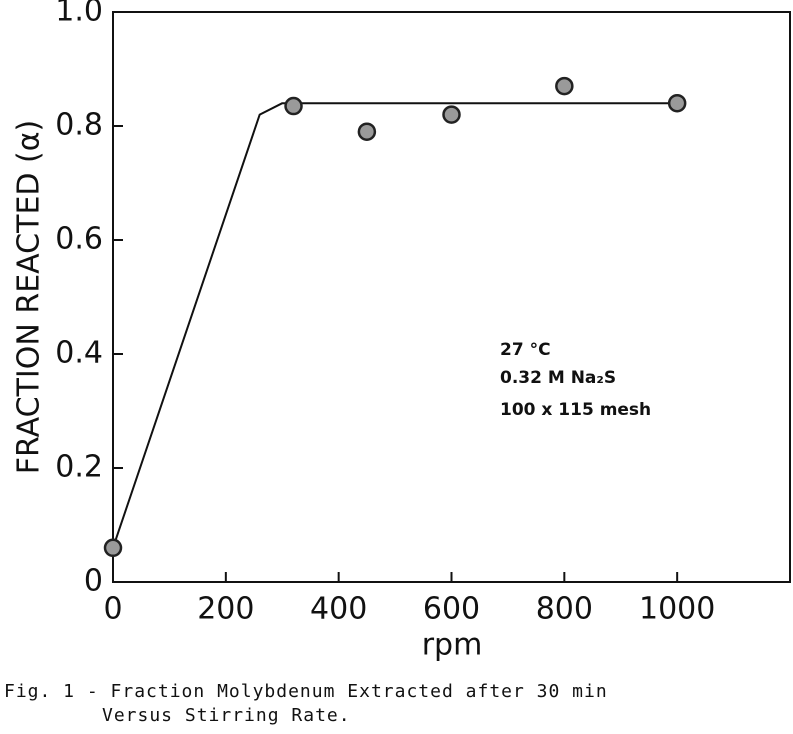 This screenshot has width=793, height=734. Describe the element at coordinates (226, 715) in the screenshot. I see `caption: Versus Stirring Rate.` at that location.